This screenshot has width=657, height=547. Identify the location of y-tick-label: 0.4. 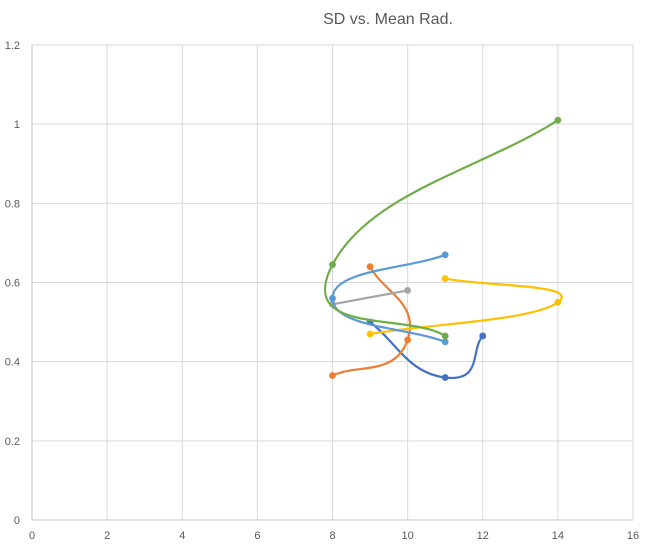
(12, 363).